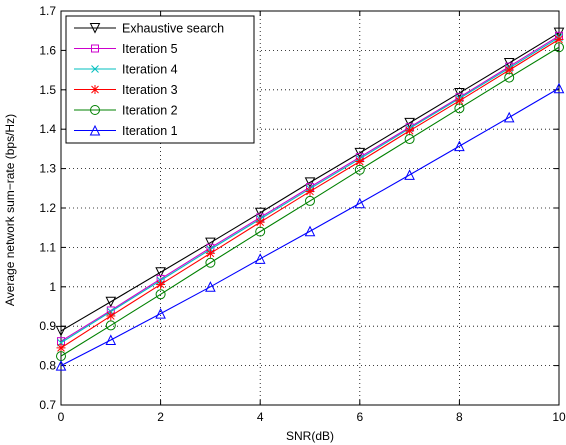 The image size is (566, 445). What do you see at coordinates (310, 436) in the screenshot?
I see `x-axis-label: SNR(dB)` at bounding box center [310, 436].